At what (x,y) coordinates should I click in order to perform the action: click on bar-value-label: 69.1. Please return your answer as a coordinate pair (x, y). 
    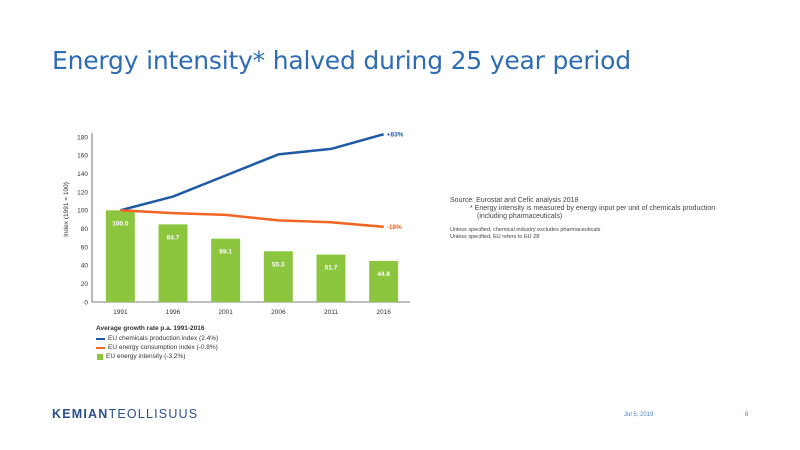
    Looking at the image, I should click on (225, 252).